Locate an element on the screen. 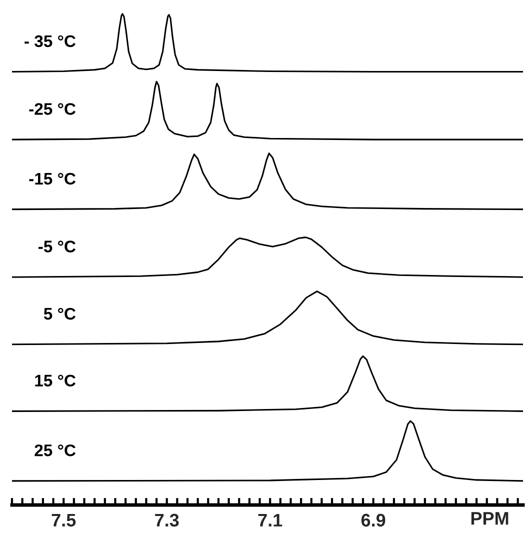 The height and width of the screenshot is (535, 526). series-label: 25 °C is located at coordinates (55, 450).